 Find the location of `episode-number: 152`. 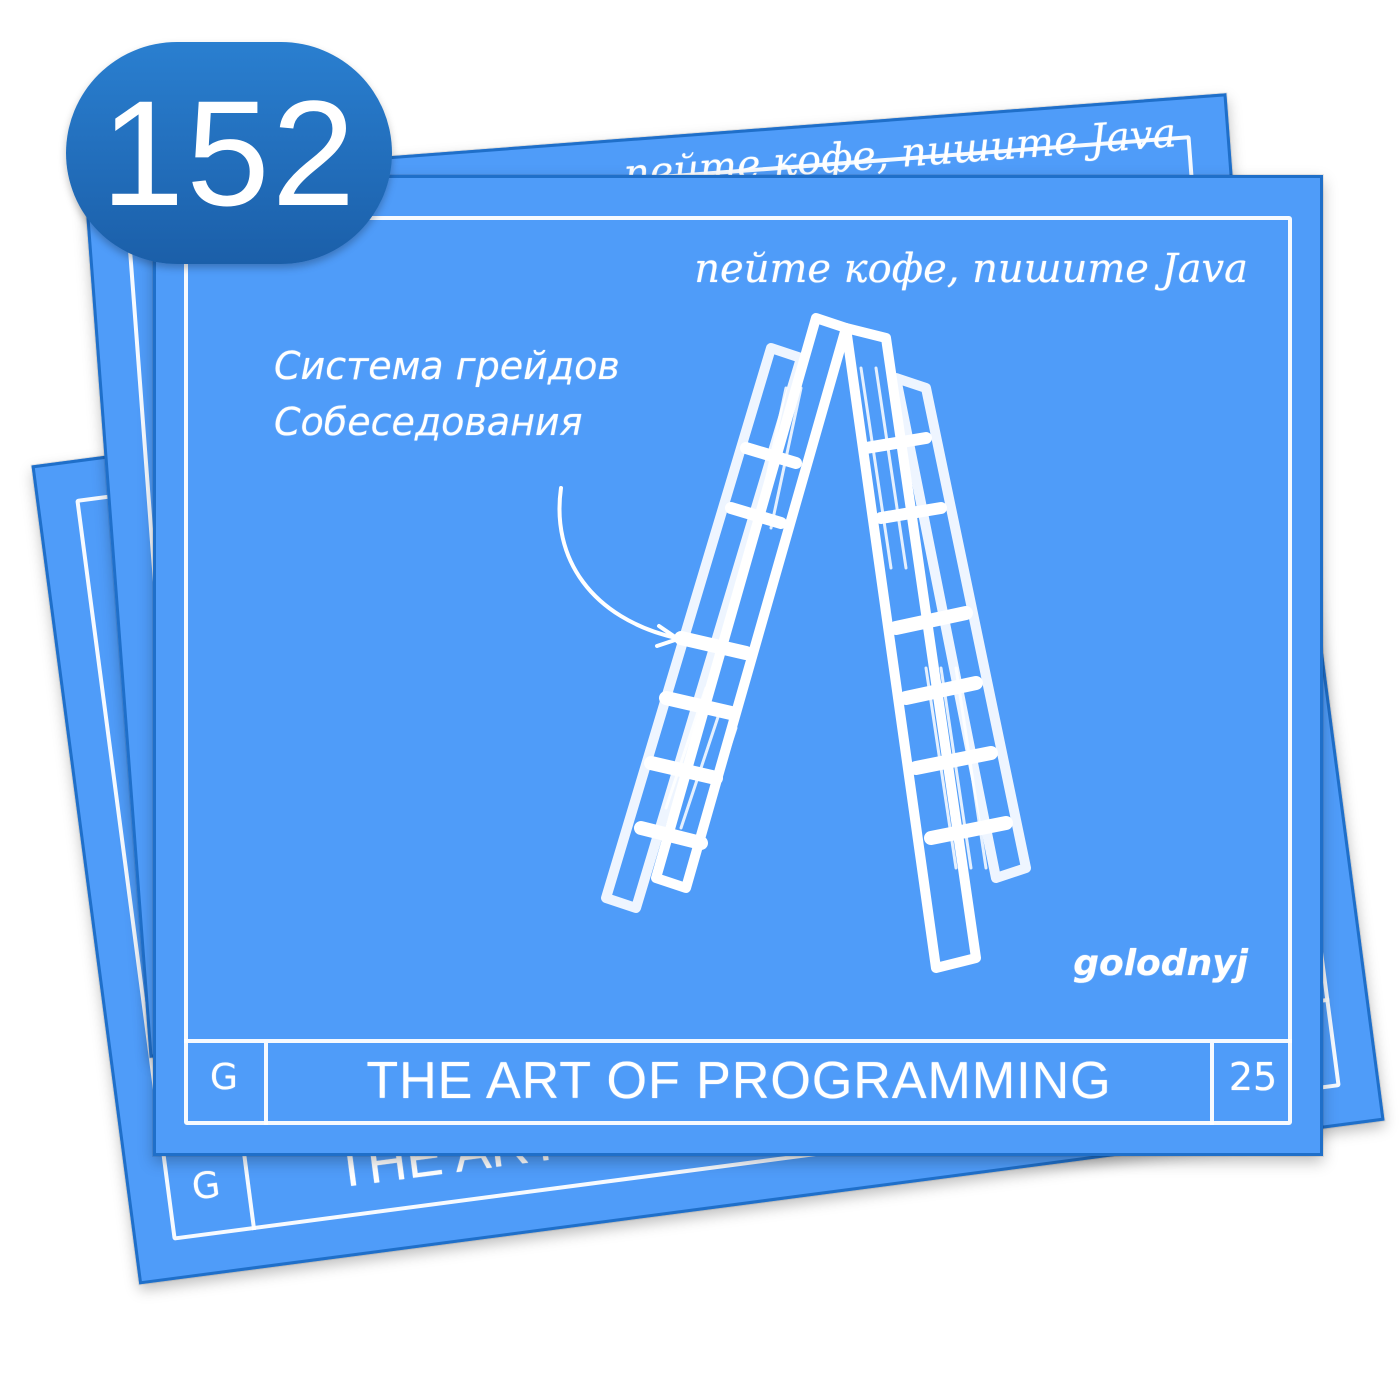

episode-number: 152 is located at coordinates (229, 153).